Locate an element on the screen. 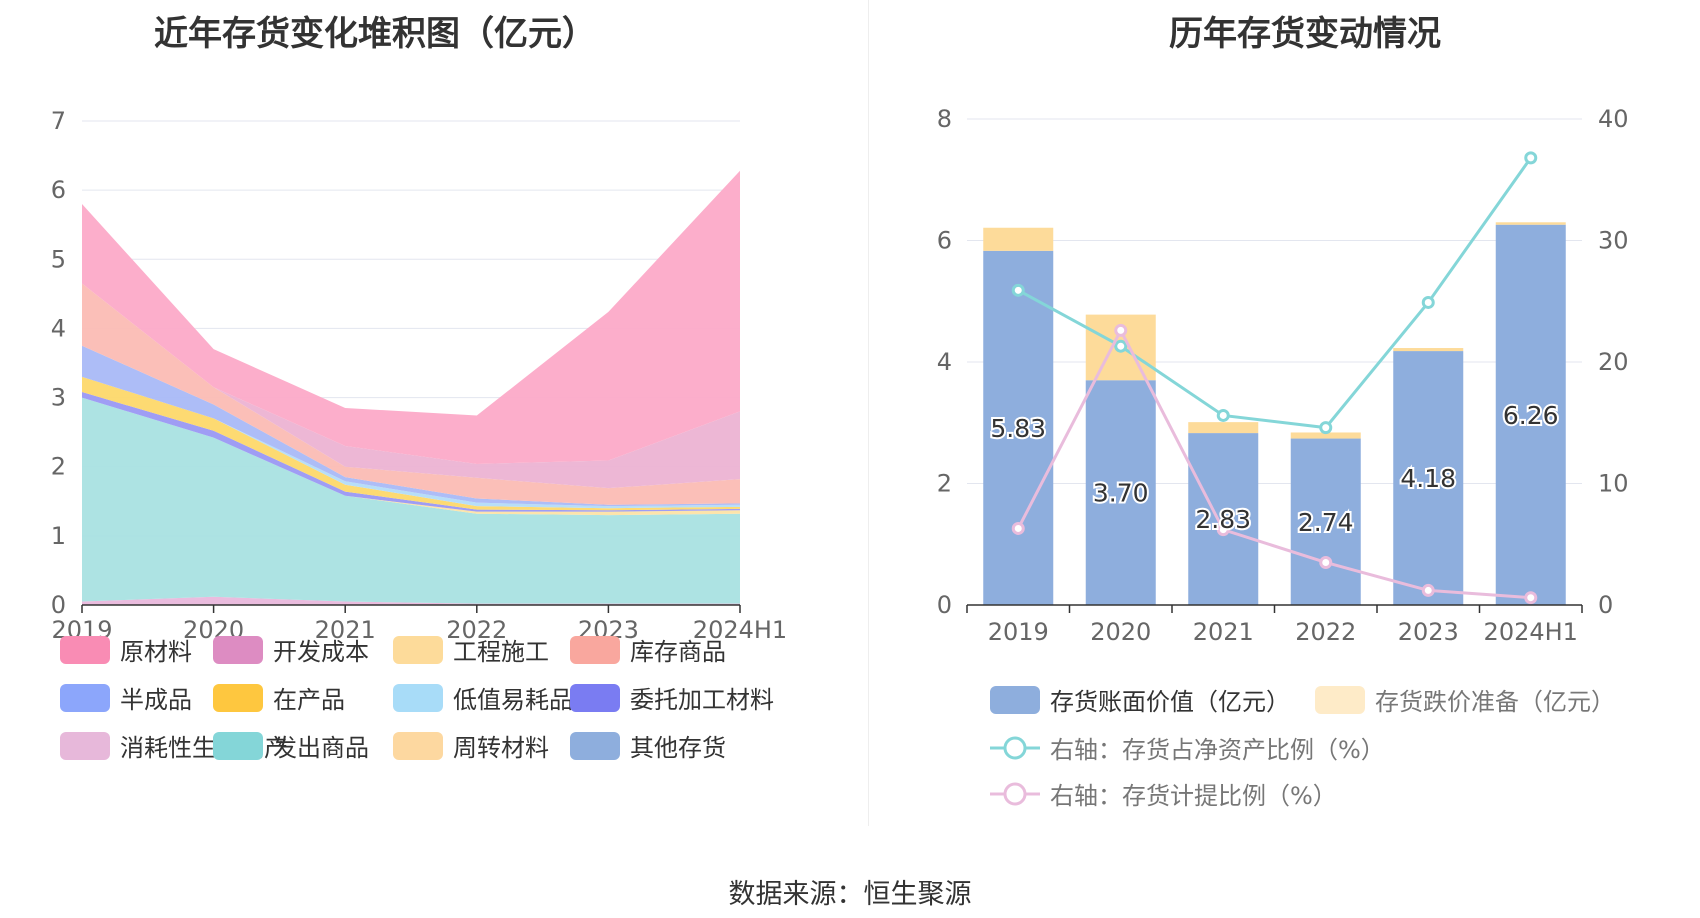 This screenshot has width=1700, height=918. legend-label: 开发成本 is located at coordinates (321, 652).